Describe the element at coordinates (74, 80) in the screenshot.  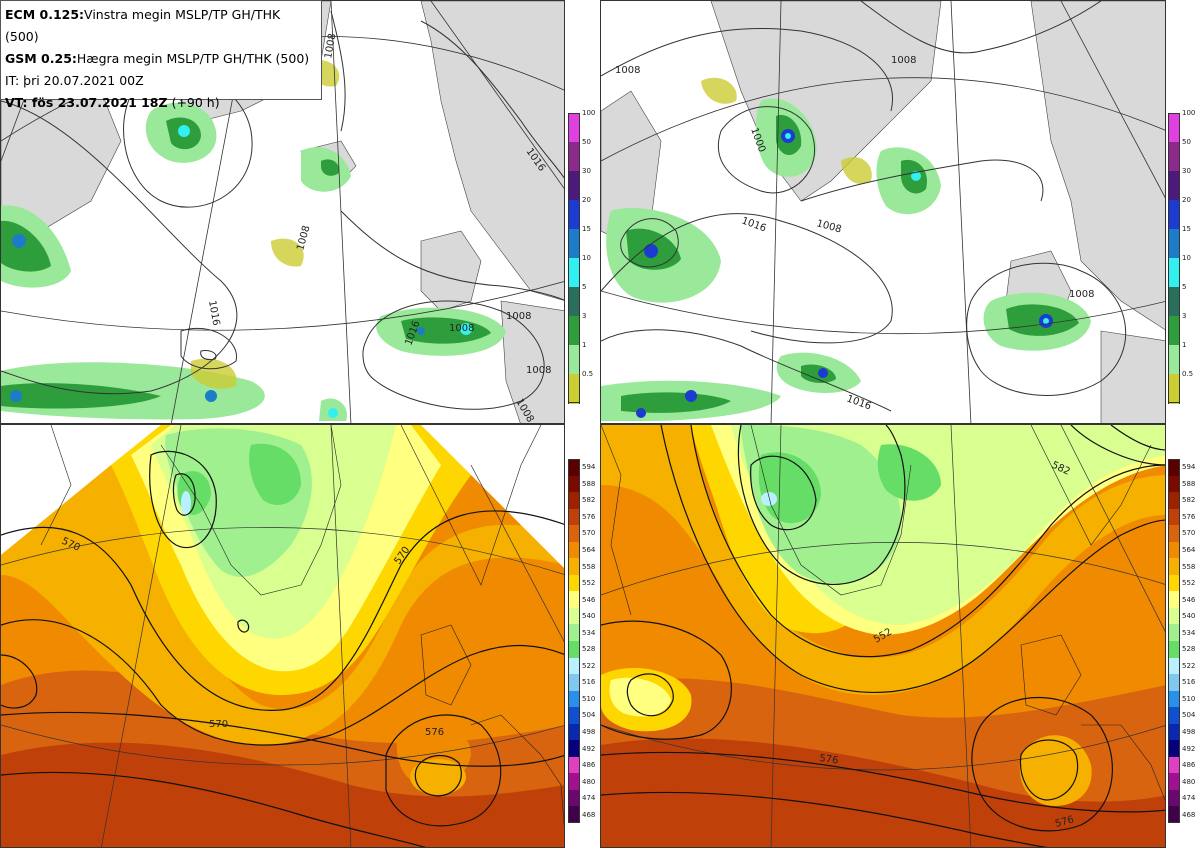
I see `info-init-time: IT: þri 20.07.2021 00Z` at that location.